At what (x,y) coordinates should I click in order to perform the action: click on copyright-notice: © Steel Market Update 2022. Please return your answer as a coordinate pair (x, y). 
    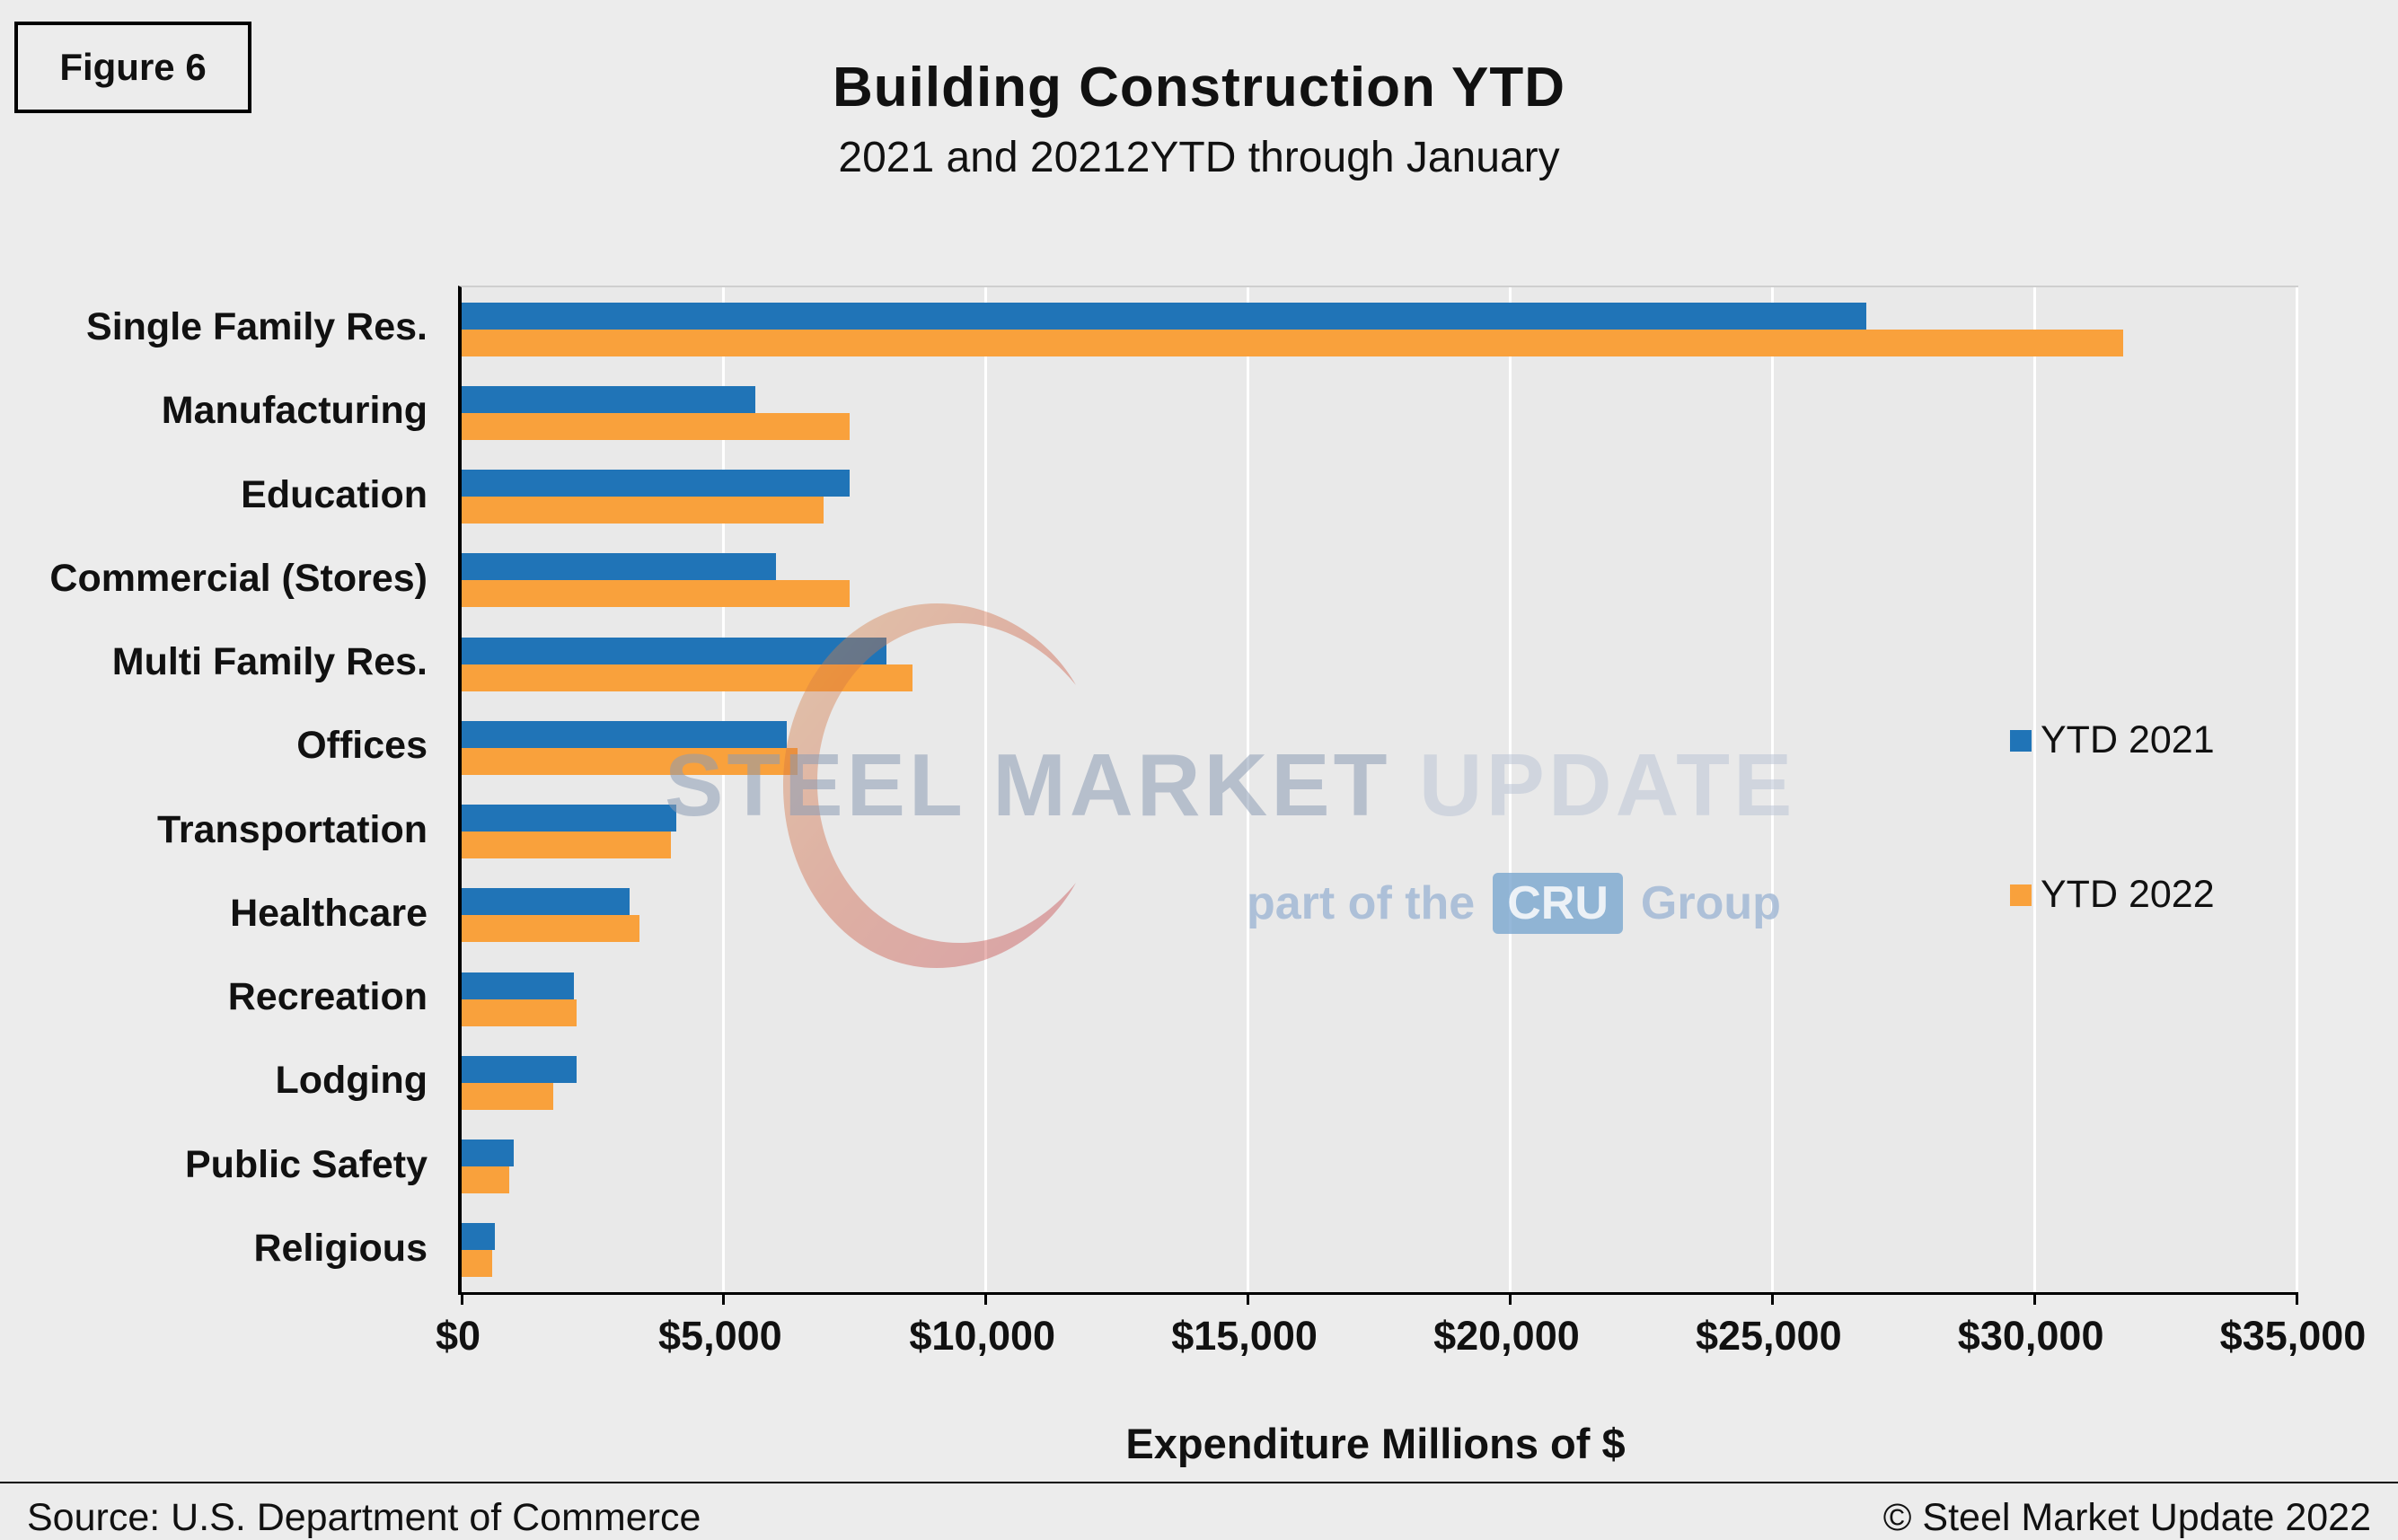
    Looking at the image, I should click on (2126, 1517).